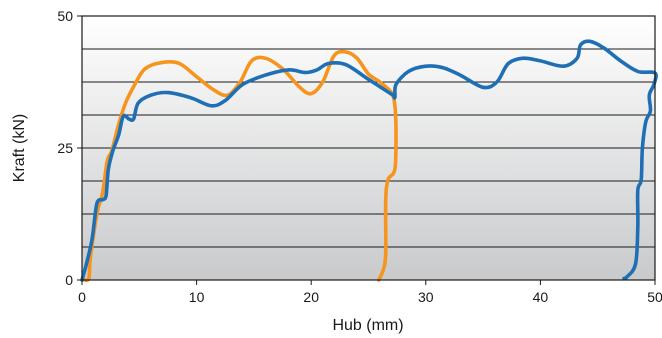 The width and height of the screenshot is (662, 338). Describe the element at coordinates (197, 297) in the screenshot. I see `x-tick-label: 10` at that location.